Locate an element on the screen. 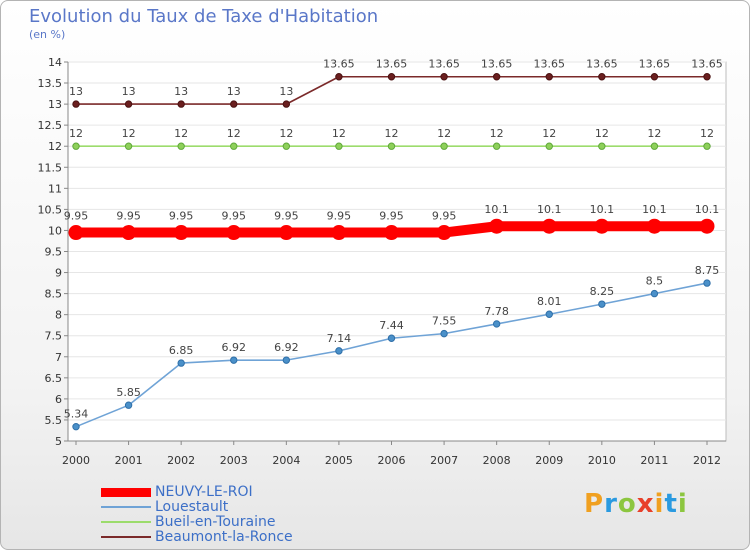 Image resolution: width=750 pixels, height=550 pixels. x-tick-label: 2011 is located at coordinates (654, 460).